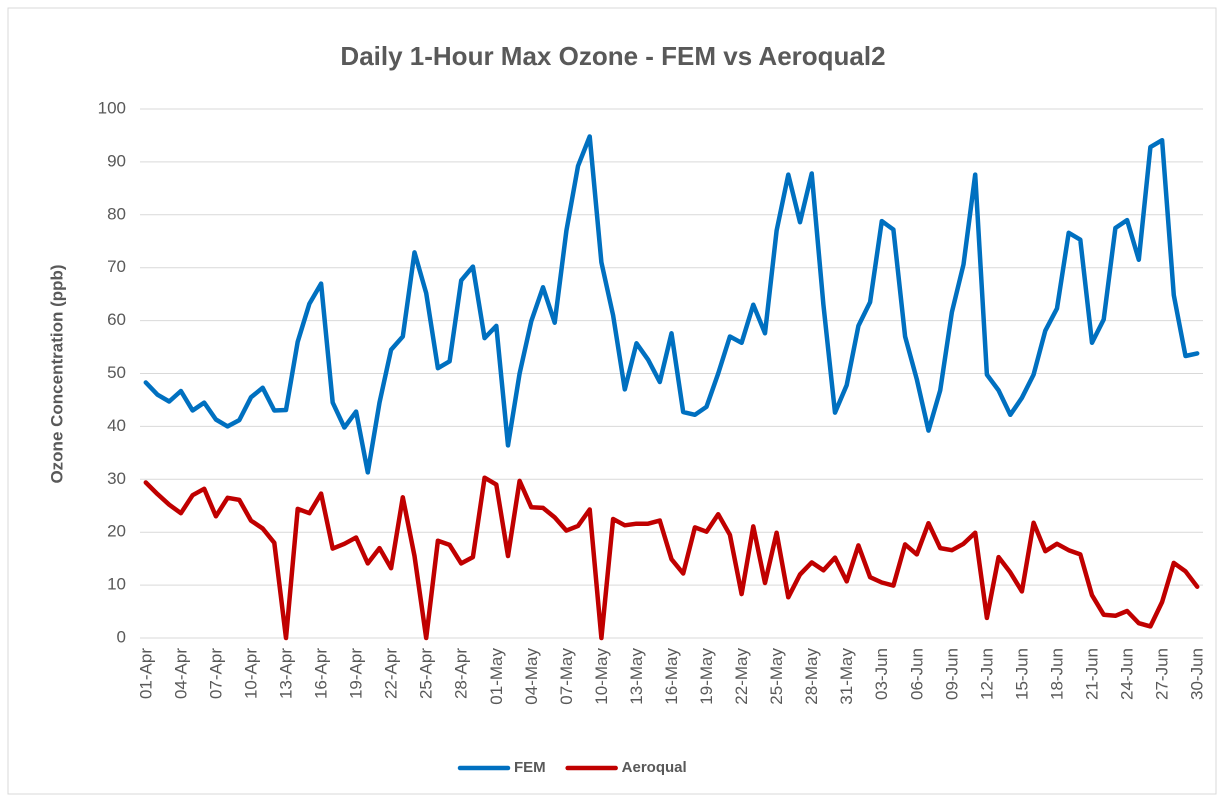 This screenshot has width=1226, height=809. Describe the element at coordinates (426, 673) in the screenshot. I see `x-tick-label: 25-Apr` at that location.